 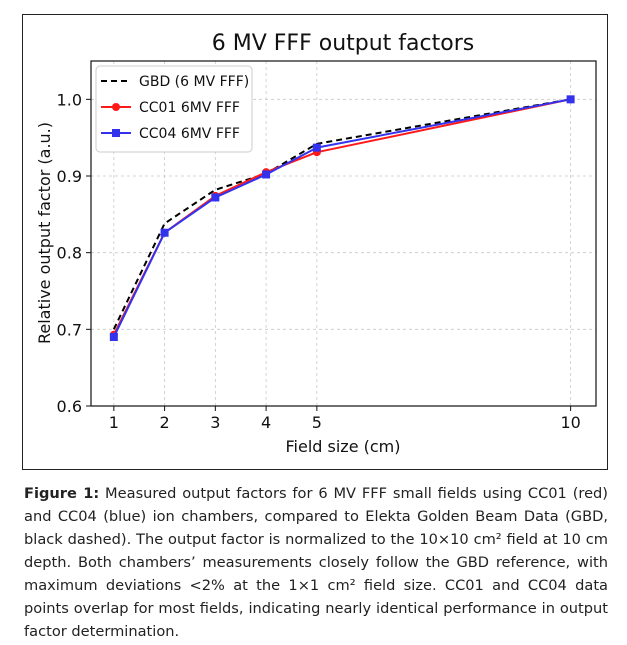 What do you see at coordinates (343, 446) in the screenshot?
I see `x-axis-label: Field size (cm)` at bounding box center [343, 446].